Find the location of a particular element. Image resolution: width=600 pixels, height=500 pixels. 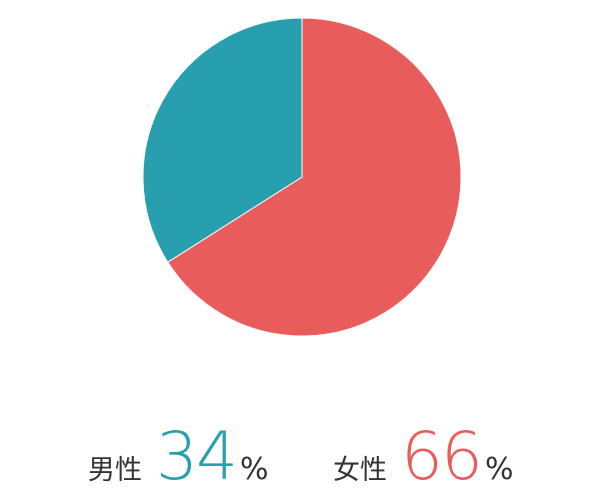

legend-value: 66 is located at coordinates (442, 456).